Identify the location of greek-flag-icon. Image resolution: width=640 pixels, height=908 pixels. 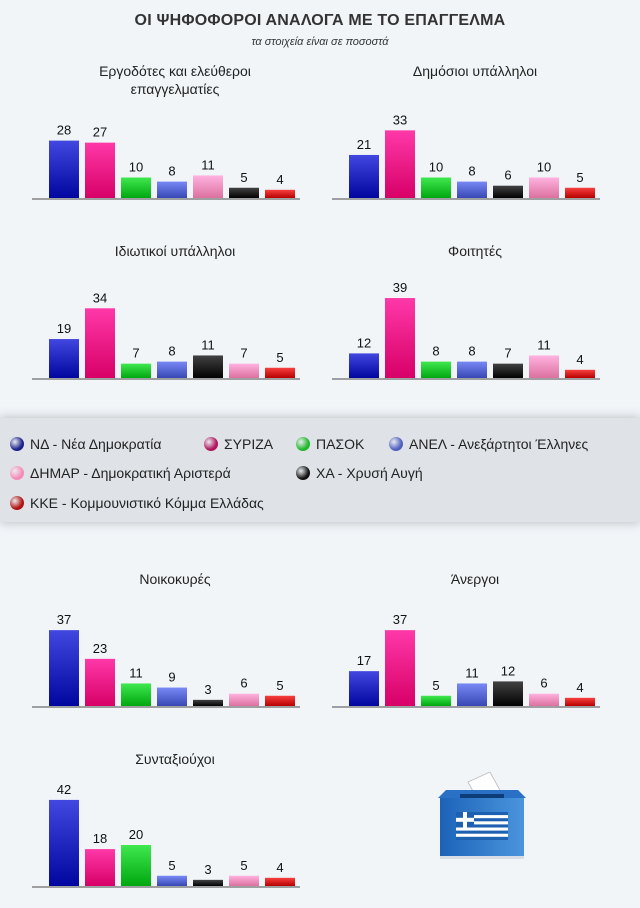
(482, 826).